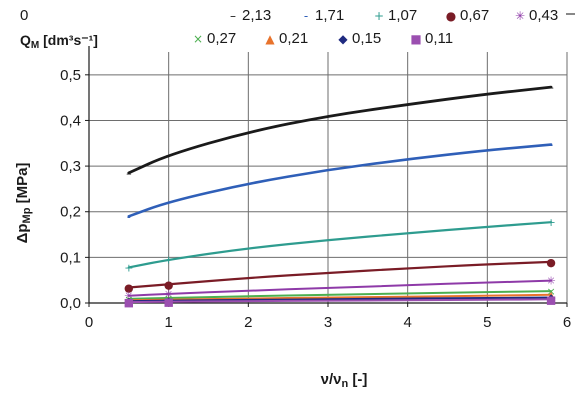  I want to click on y-tick-label: 0,3, so click(70, 166).